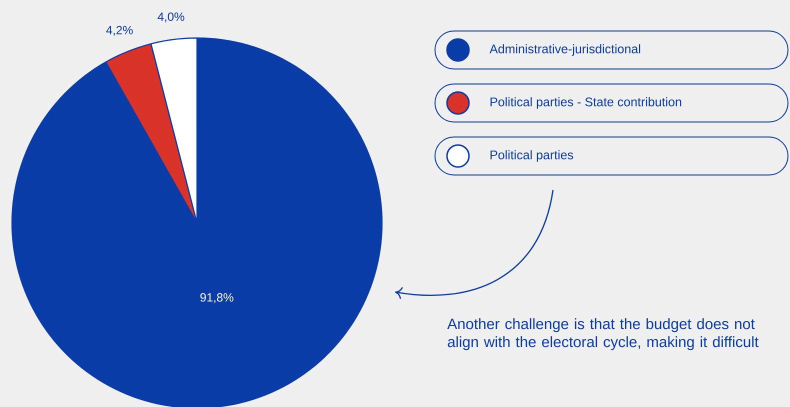 The height and width of the screenshot is (407, 790). Describe the element at coordinates (532, 156) in the screenshot. I see `legend-label: Political parties` at that location.